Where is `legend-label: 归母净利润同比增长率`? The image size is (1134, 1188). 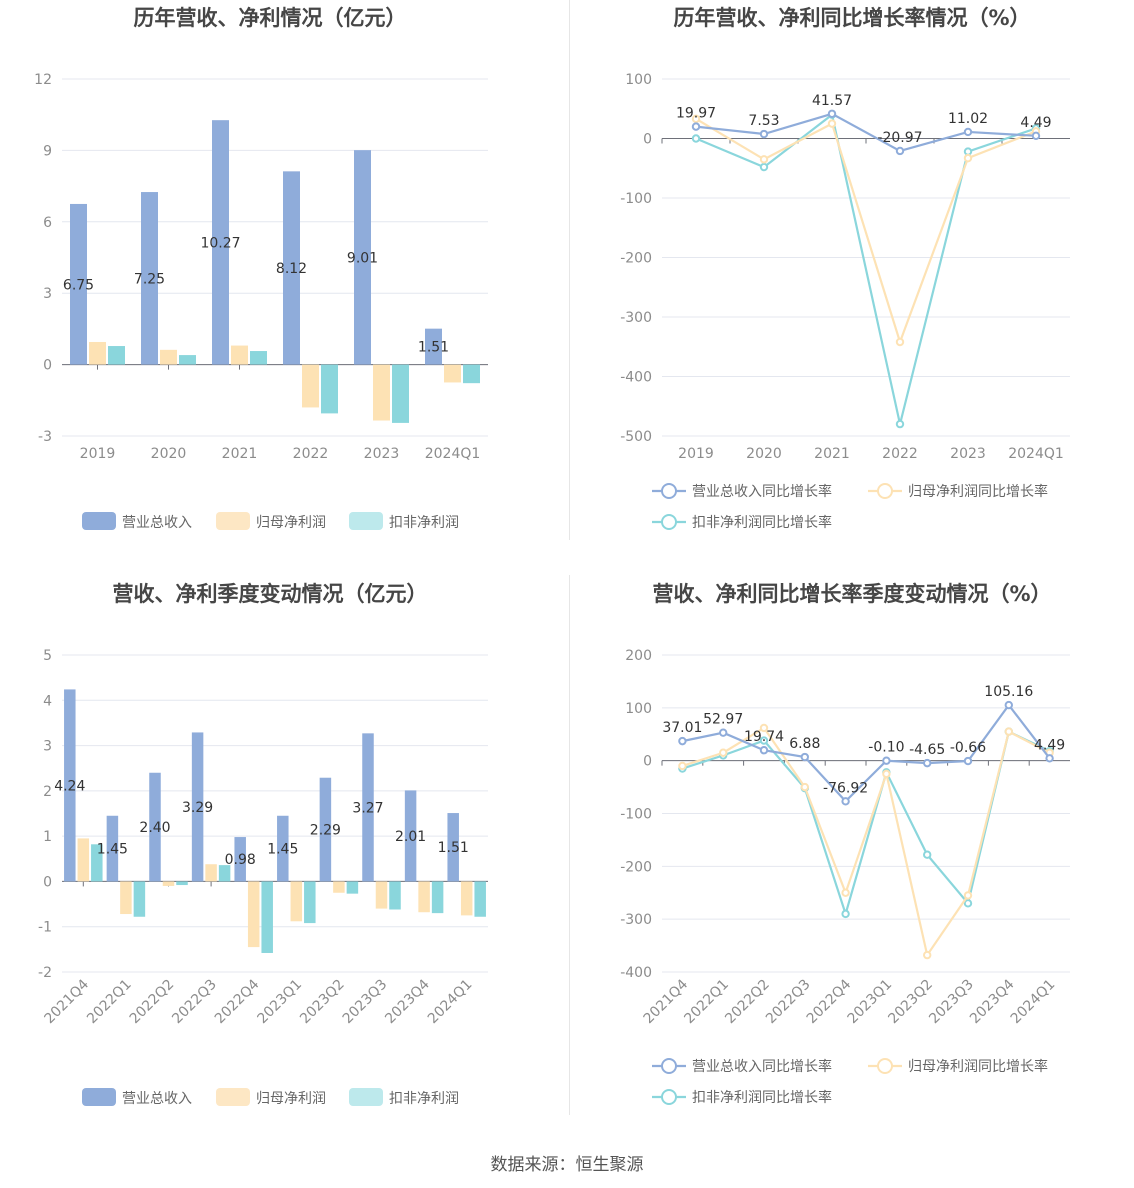 legend-label: 归母净利润同比增长率 is located at coordinates (978, 1066).